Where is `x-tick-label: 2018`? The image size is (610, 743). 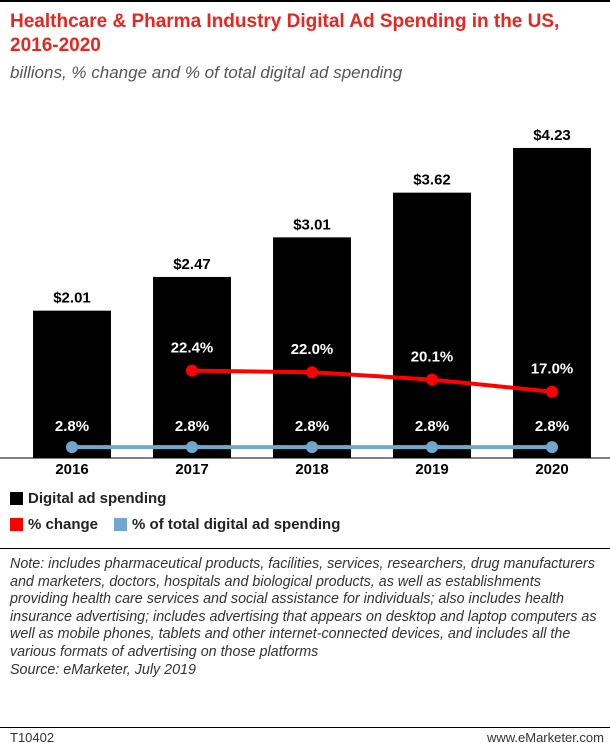
x-tick-label: 2018 is located at coordinates (311, 469).